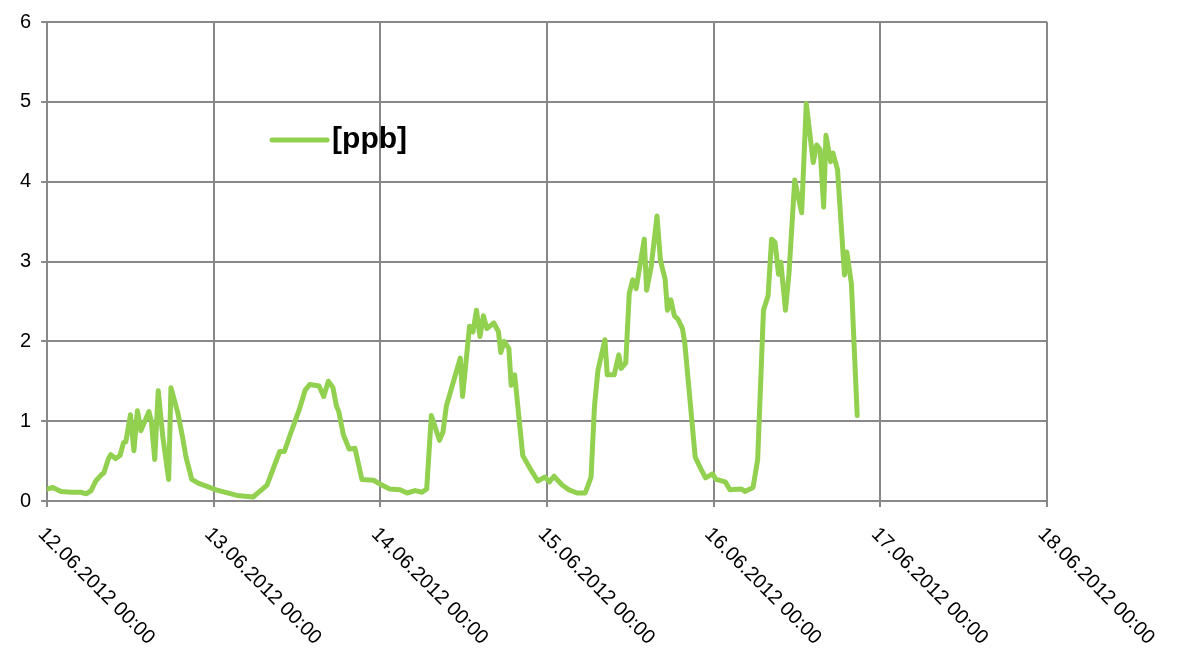 The width and height of the screenshot is (1187, 672). I want to click on y-tick-label: 1, so click(26, 419).